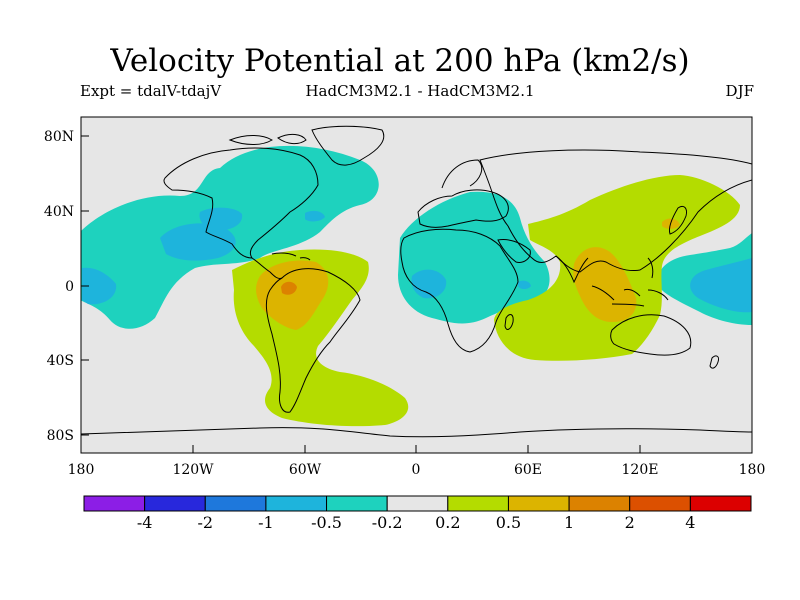  Describe the element at coordinates (60, 361) in the screenshot. I see `lat-tick-label: 40S` at that location.